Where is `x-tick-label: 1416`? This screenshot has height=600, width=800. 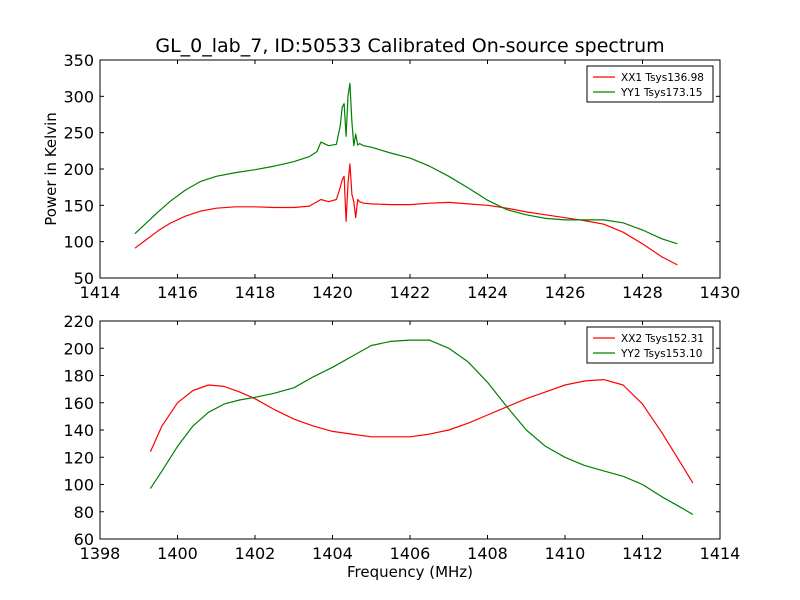 x-tick-label: 1416 is located at coordinates (177, 292).